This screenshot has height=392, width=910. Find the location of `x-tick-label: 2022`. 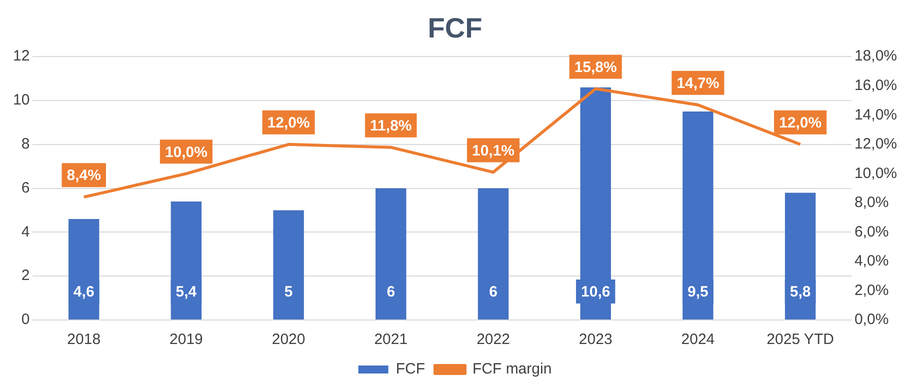

x-tick-label: 2022 is located at coordinates (493, 339).